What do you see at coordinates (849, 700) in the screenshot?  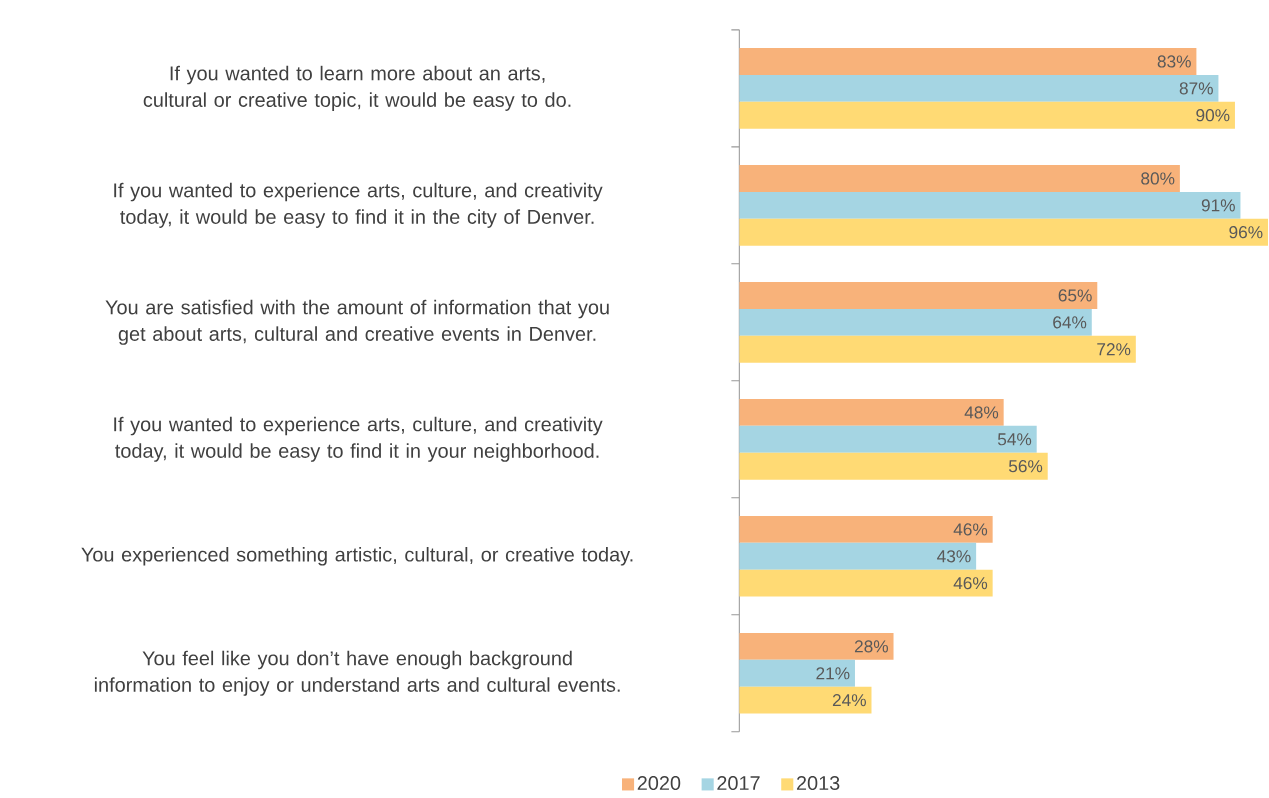 I see `data-label: 24%` at bounding box center [849, 700].